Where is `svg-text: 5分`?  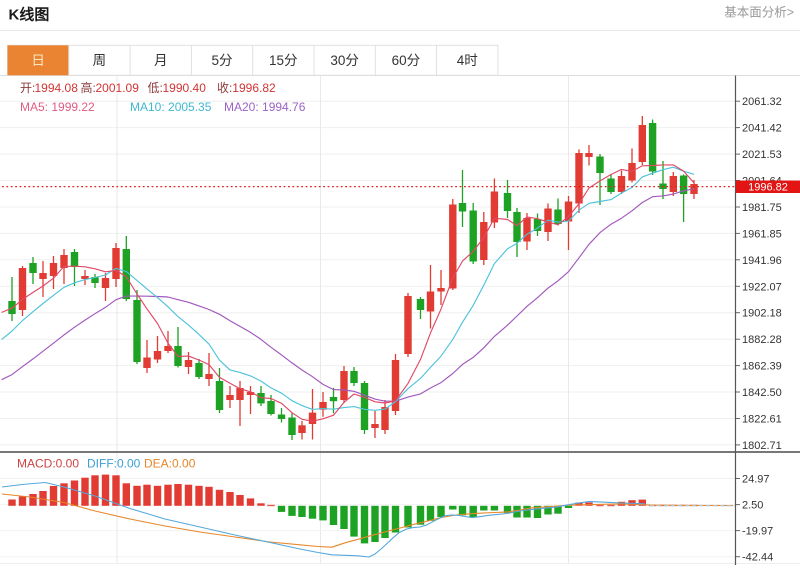 svg-text: 5分 is located at coordinates (221, 60).